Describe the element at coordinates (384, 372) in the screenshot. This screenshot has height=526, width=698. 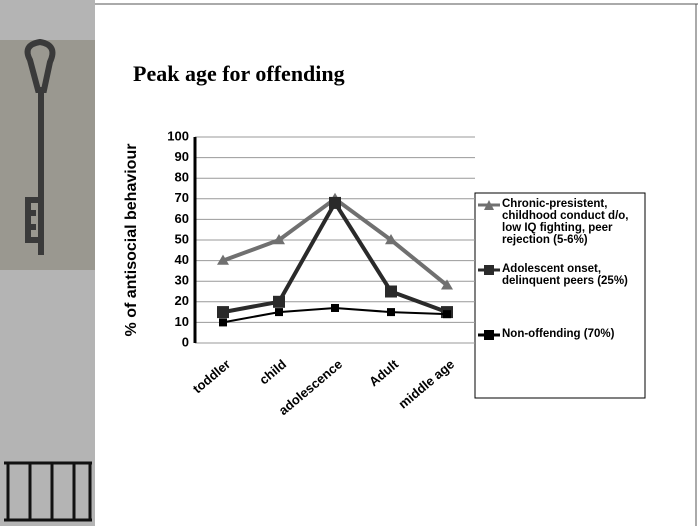
I see `x-tick-label: Adult` at that location.